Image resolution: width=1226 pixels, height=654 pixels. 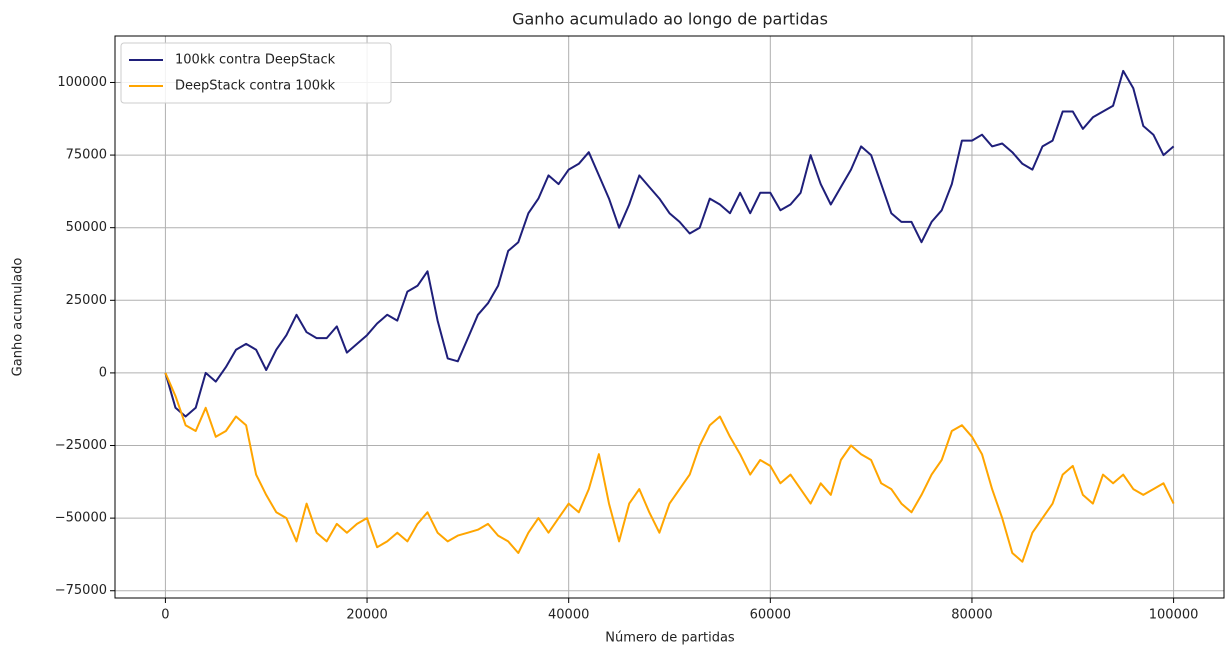 What do you see at coordinates (18, 317) in the screenshot?
I see `y-axis-label: Ganho acumulado` at bounding box center [18, 317].